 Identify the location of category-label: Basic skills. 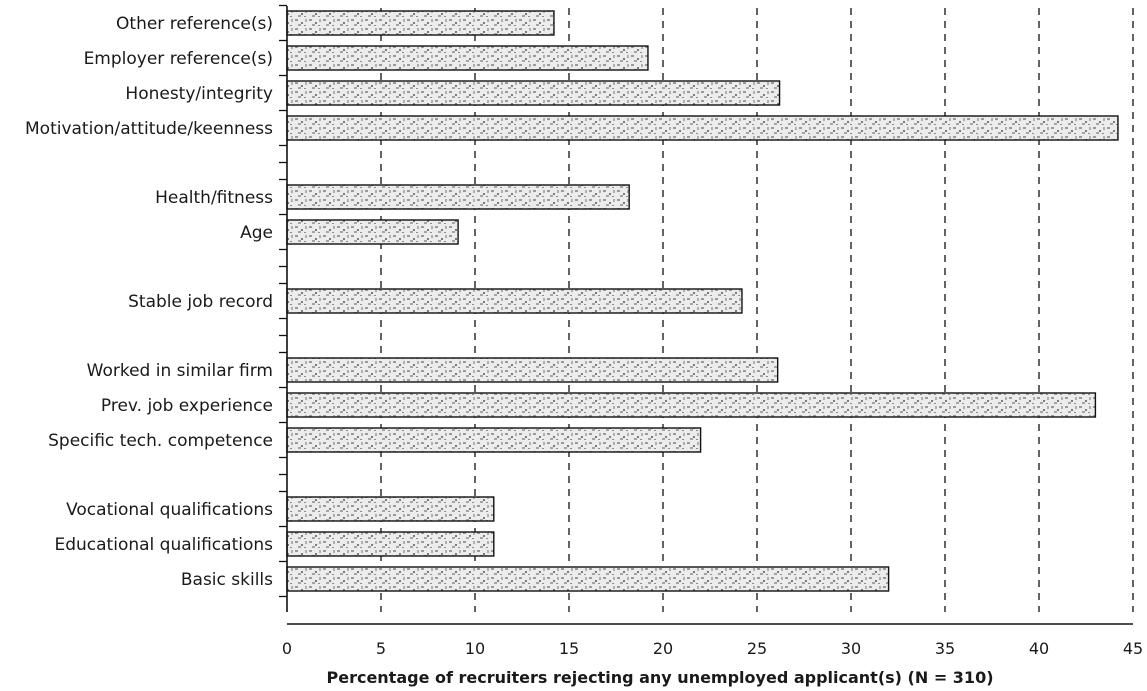
(227, 580).